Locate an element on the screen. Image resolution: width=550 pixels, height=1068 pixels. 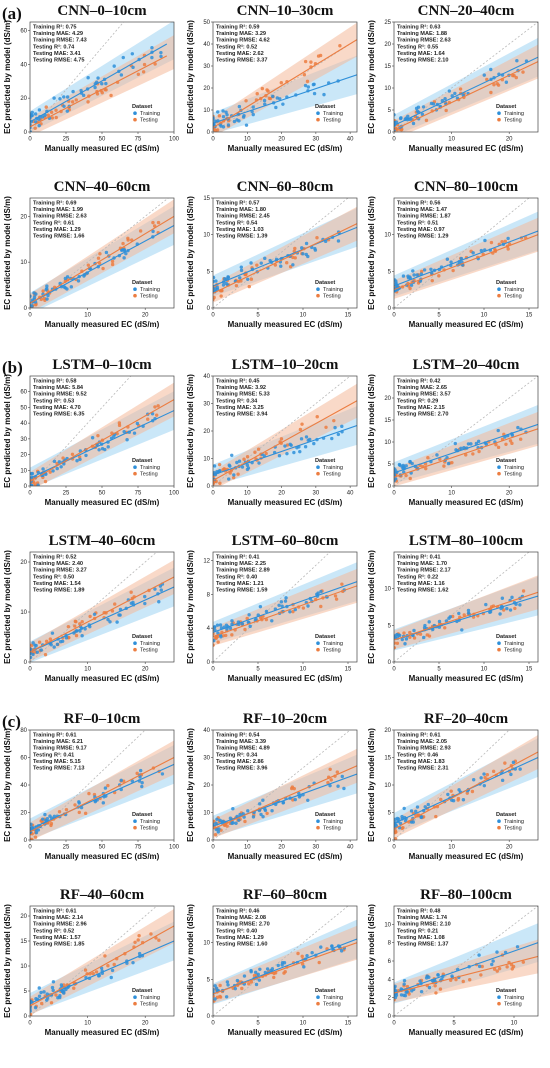
legend-title: Dataset is located at coordinates (142, 107).